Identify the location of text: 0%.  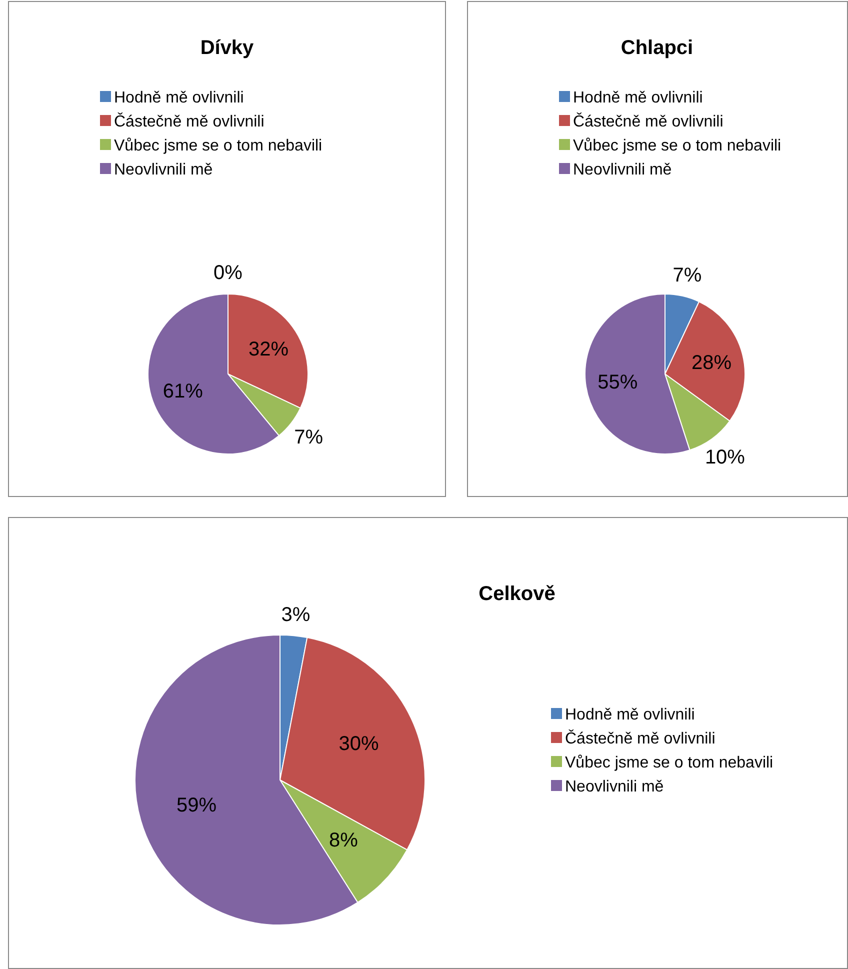
(228, 273).